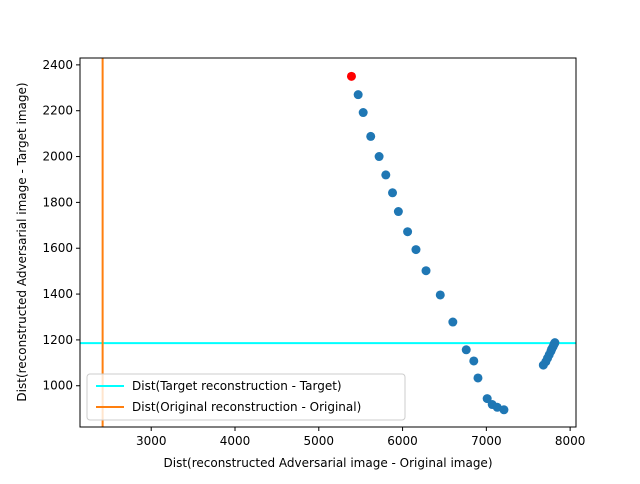  Describe the element at coordinates (237, 386) in the screenshot. I see `legend-label: Dist(Target reconstruction - Target)` at that location.